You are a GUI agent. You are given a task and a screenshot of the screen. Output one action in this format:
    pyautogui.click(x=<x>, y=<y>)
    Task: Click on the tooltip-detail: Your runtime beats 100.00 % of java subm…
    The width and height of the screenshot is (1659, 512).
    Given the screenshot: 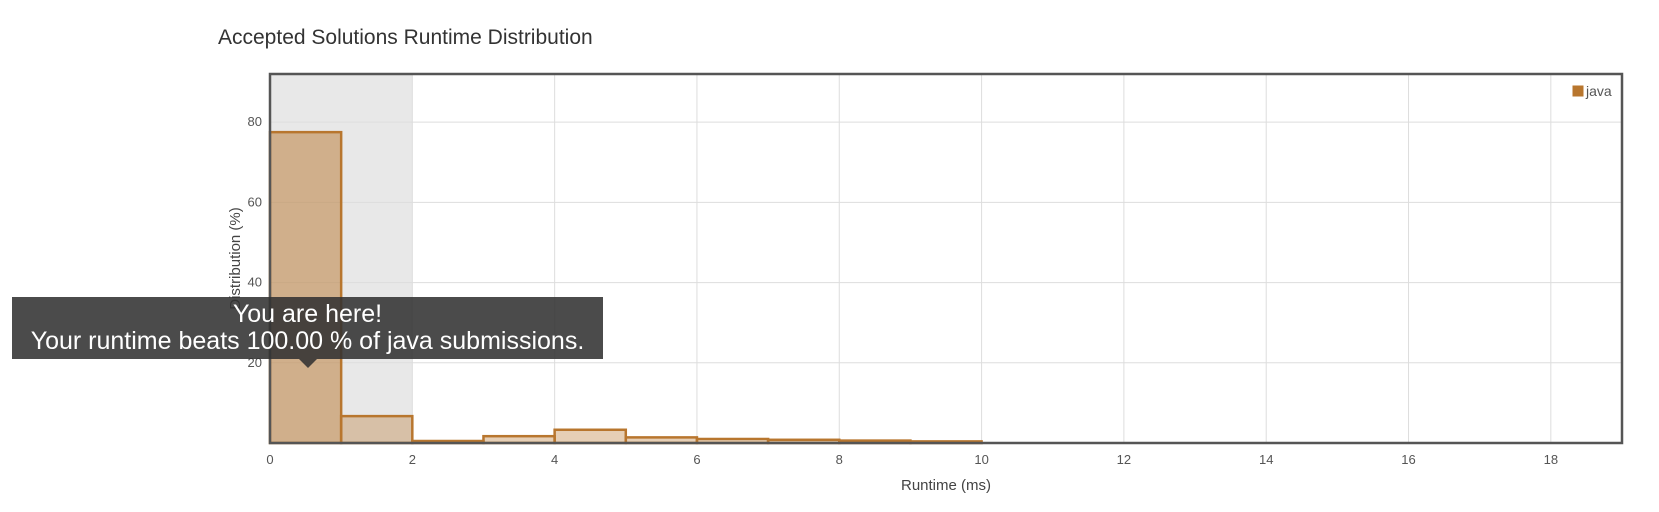 What is the action you would take?
    pyautogui.click(x=307, y=341)
    